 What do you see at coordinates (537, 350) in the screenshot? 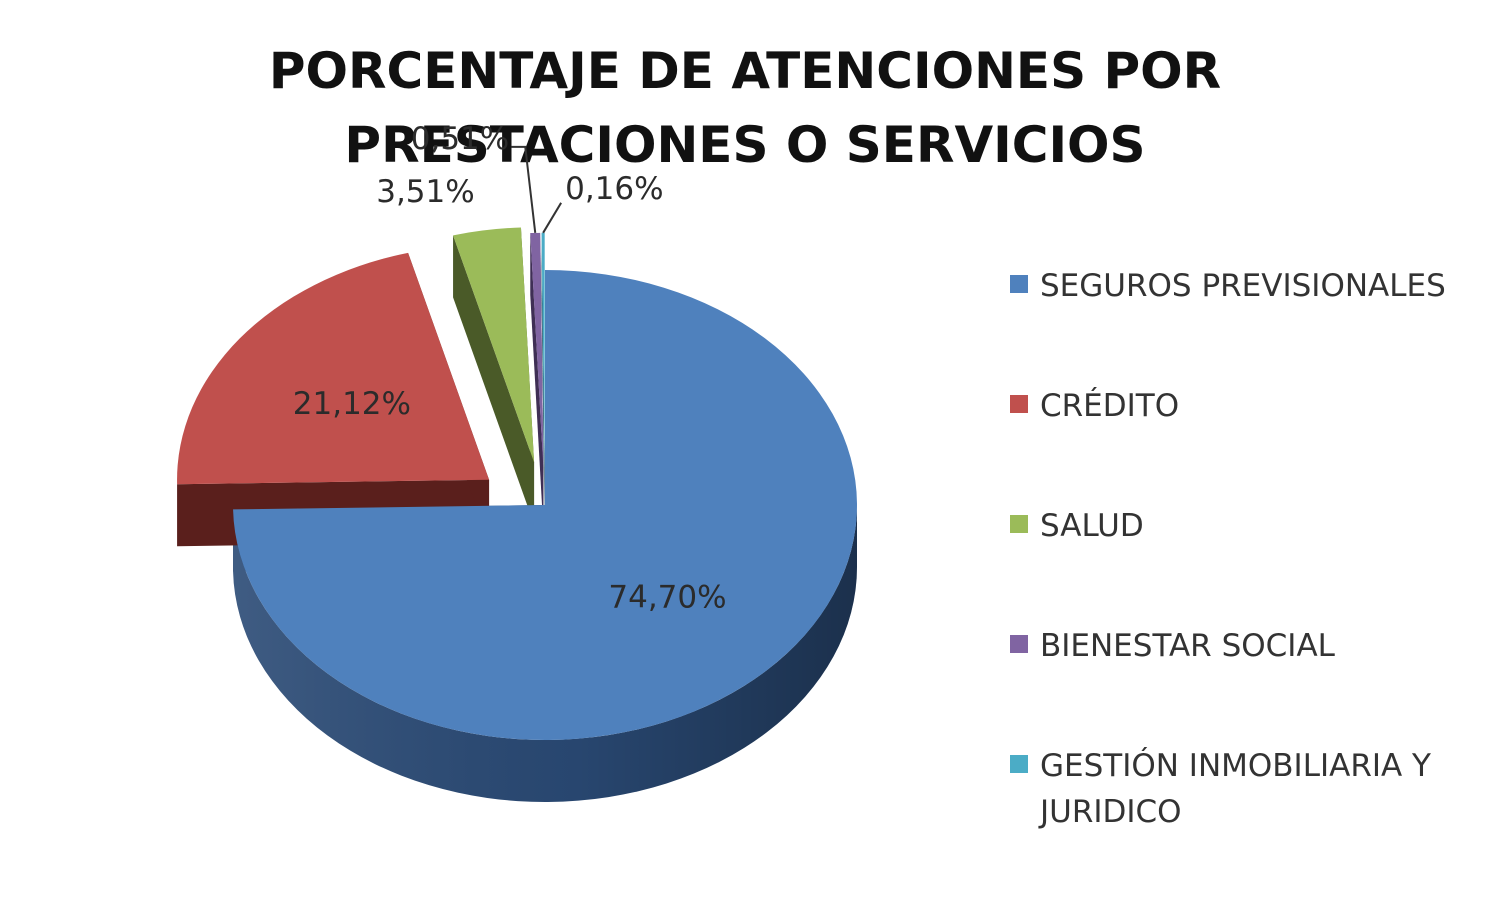
I see `slice-bienestar-social-top` at bounding box center [537, 350].